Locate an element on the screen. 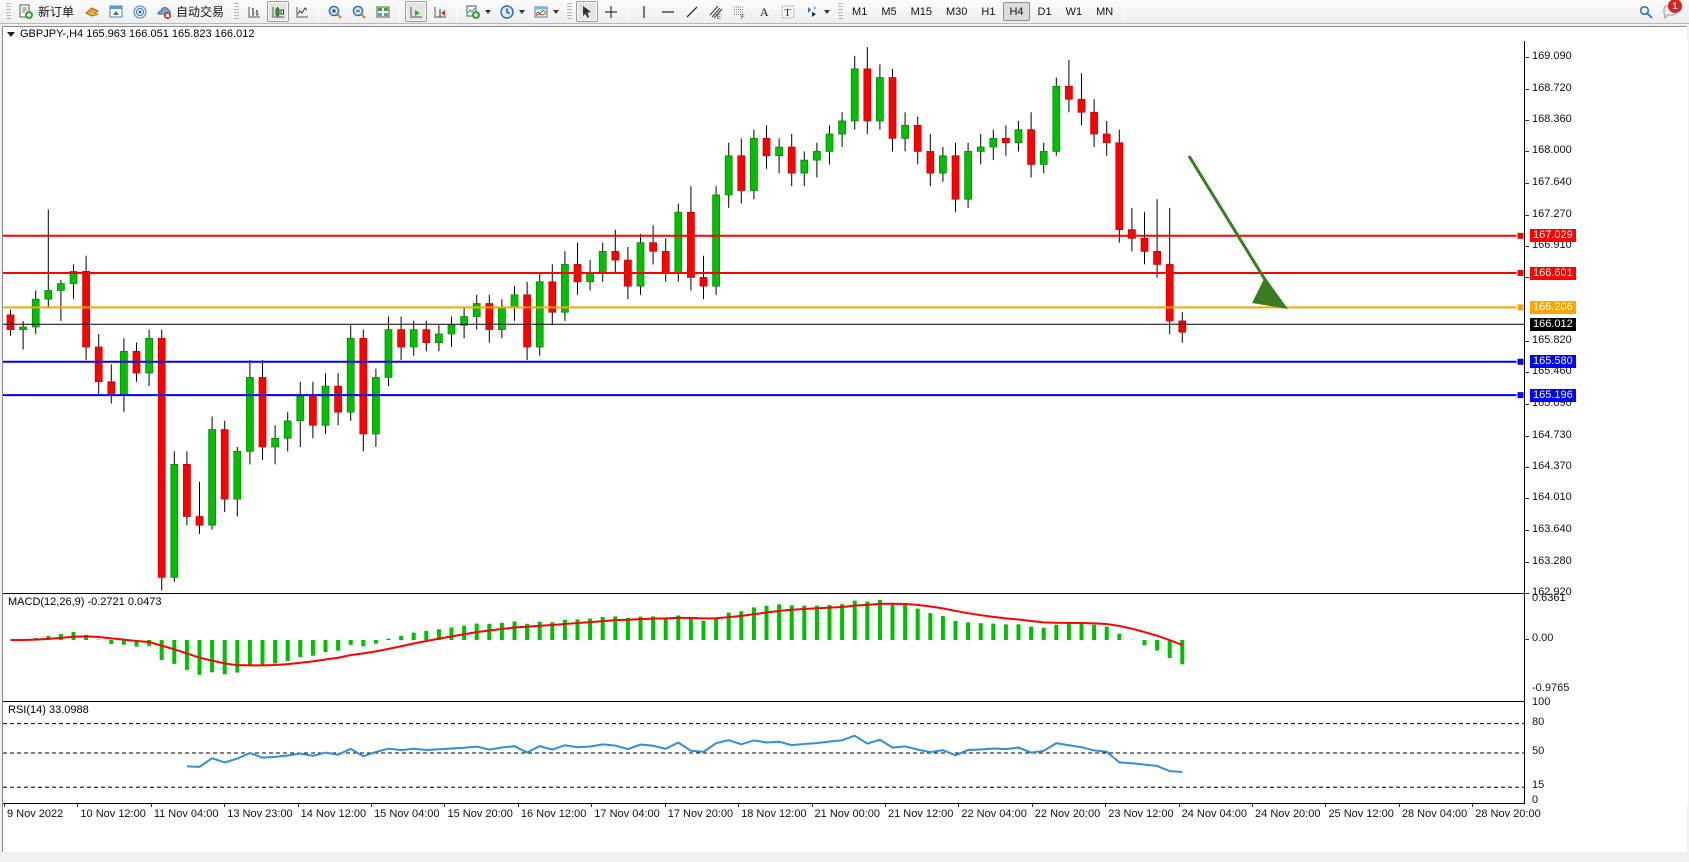  timeframe-m30: M30 is located at coordinates (957, 11).